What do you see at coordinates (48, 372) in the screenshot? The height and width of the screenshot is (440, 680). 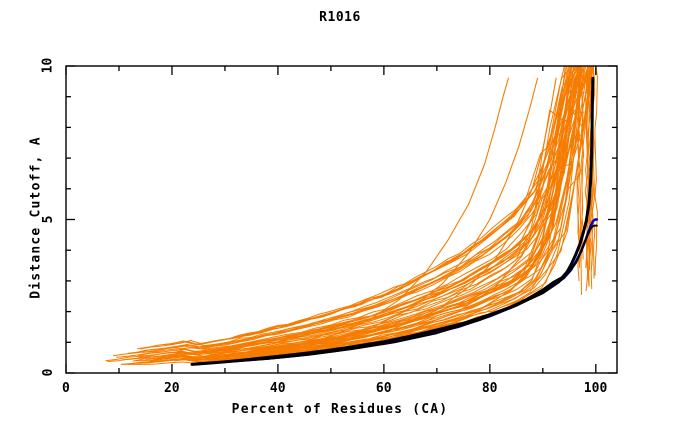 I see `y-tick-label-0: 0` at bounding box center [48, 372].